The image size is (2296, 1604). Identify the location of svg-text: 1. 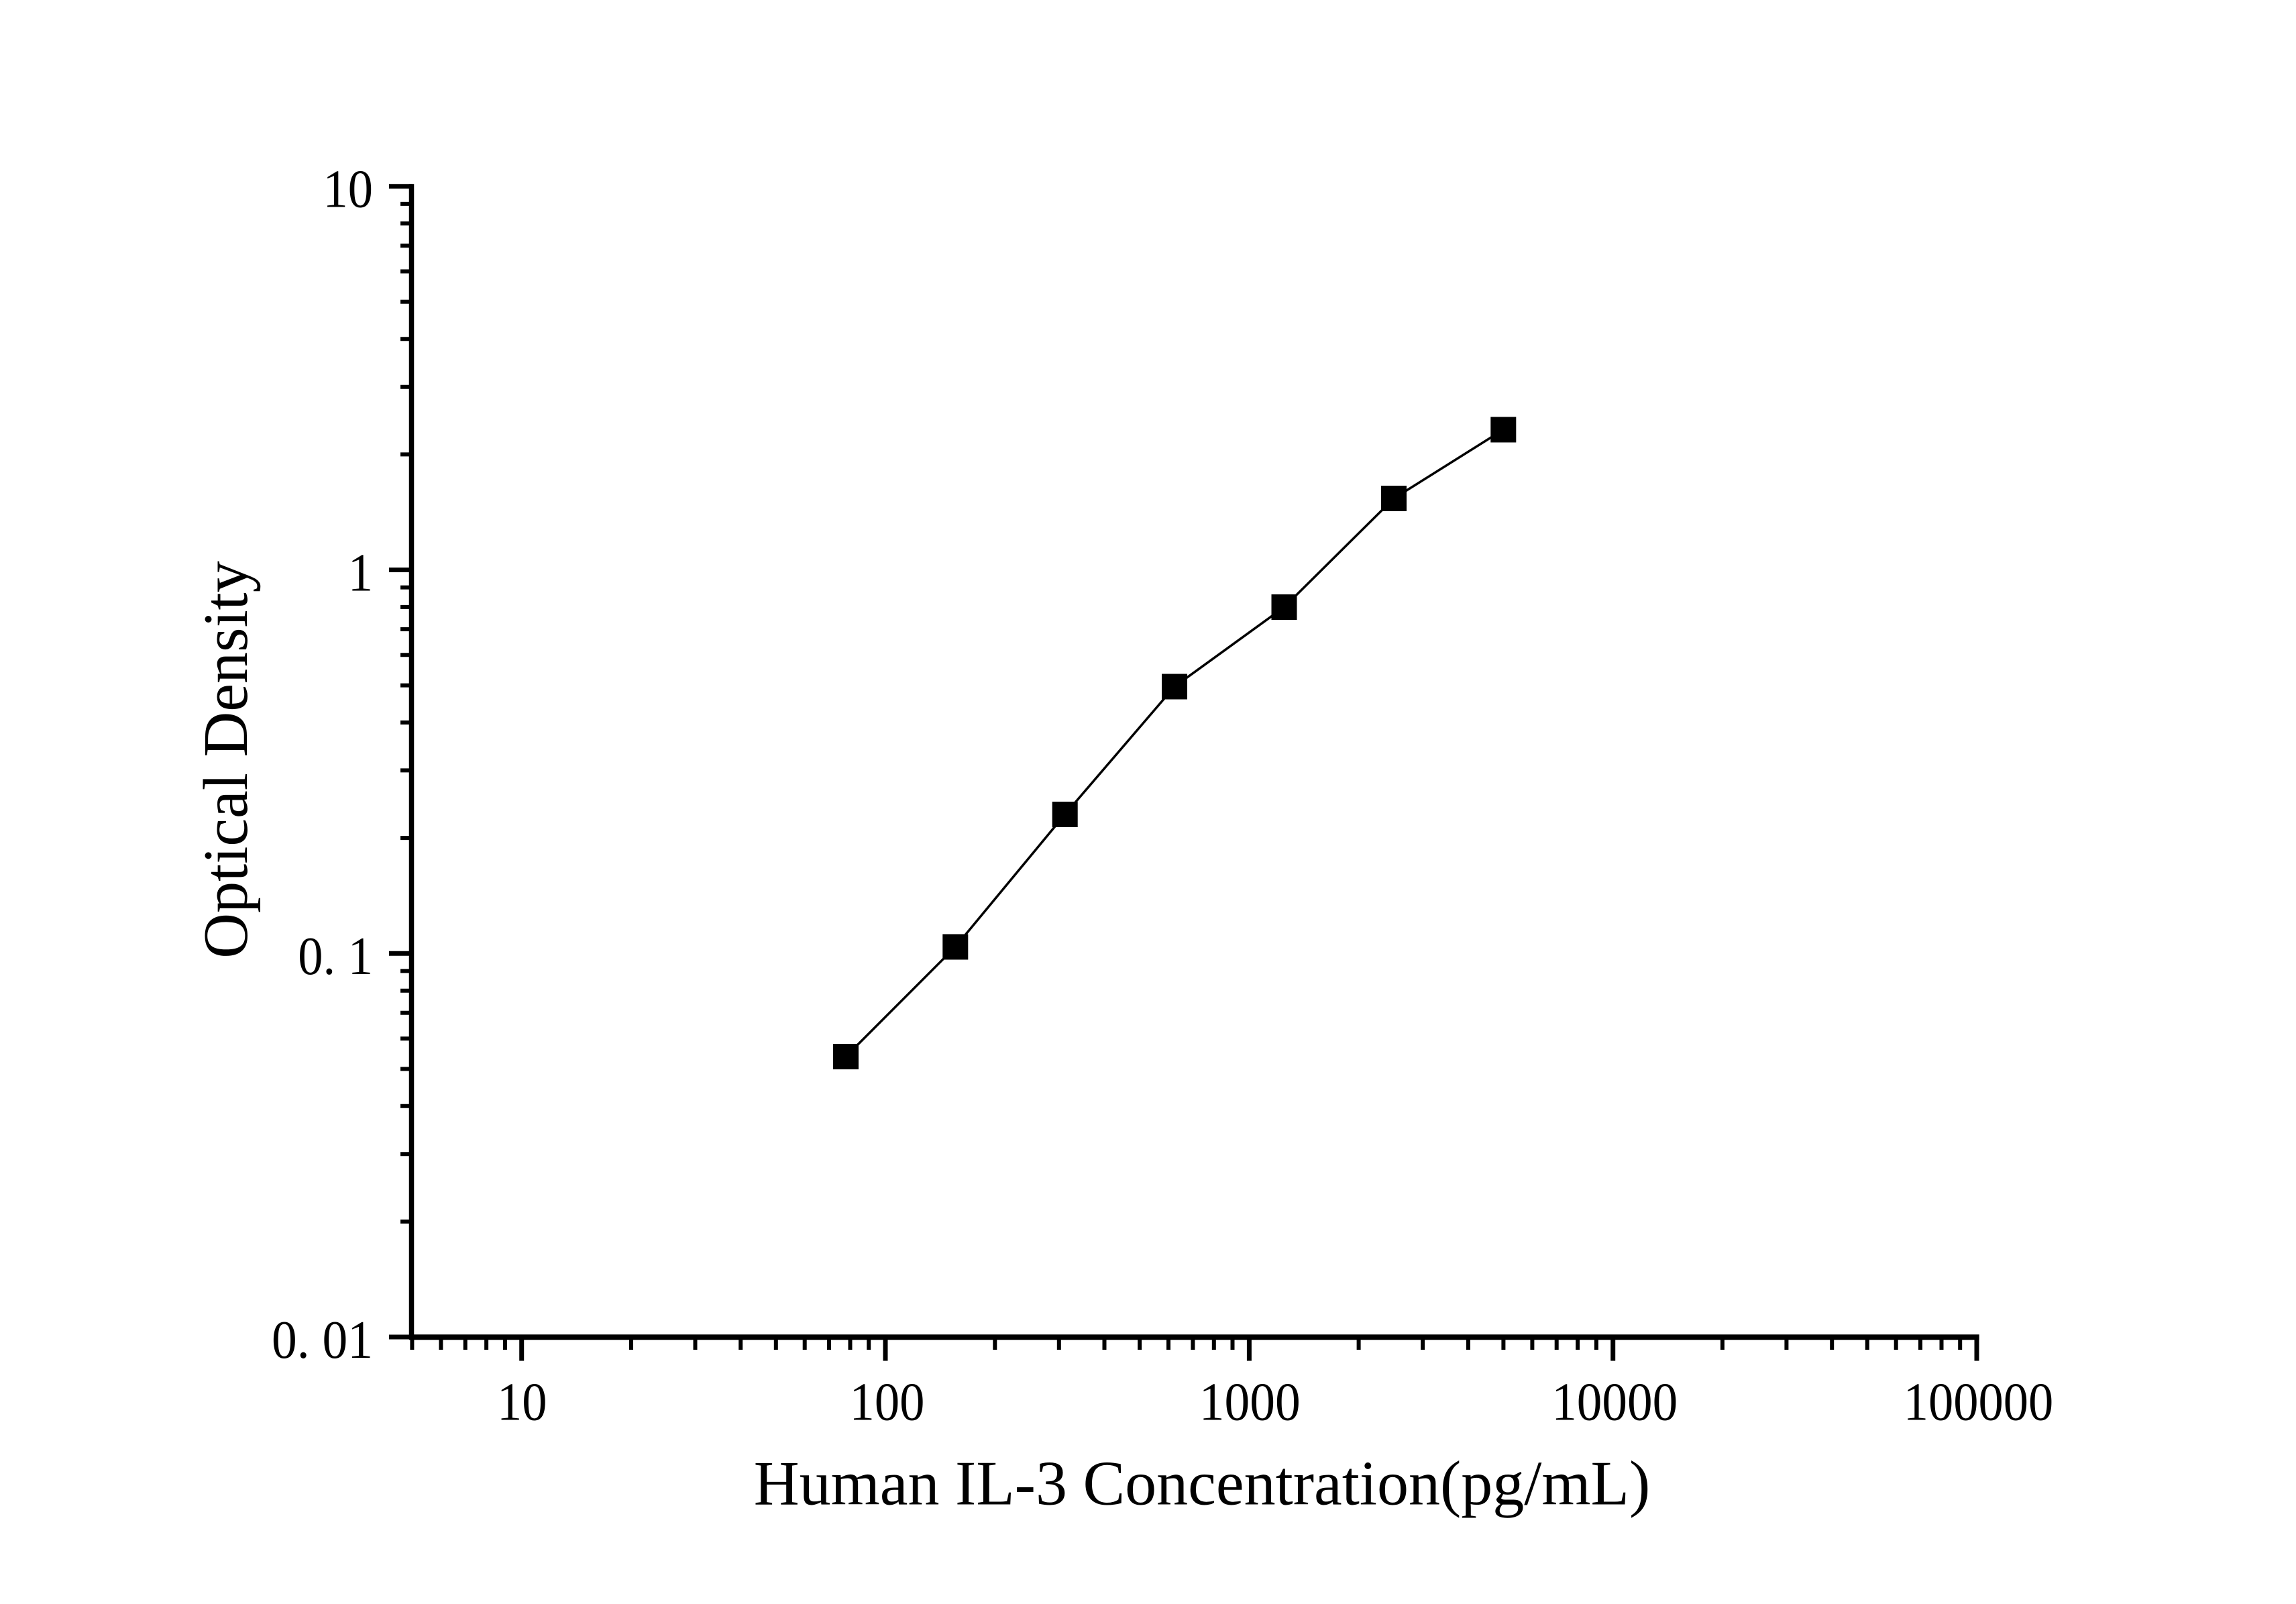
(360, 573).